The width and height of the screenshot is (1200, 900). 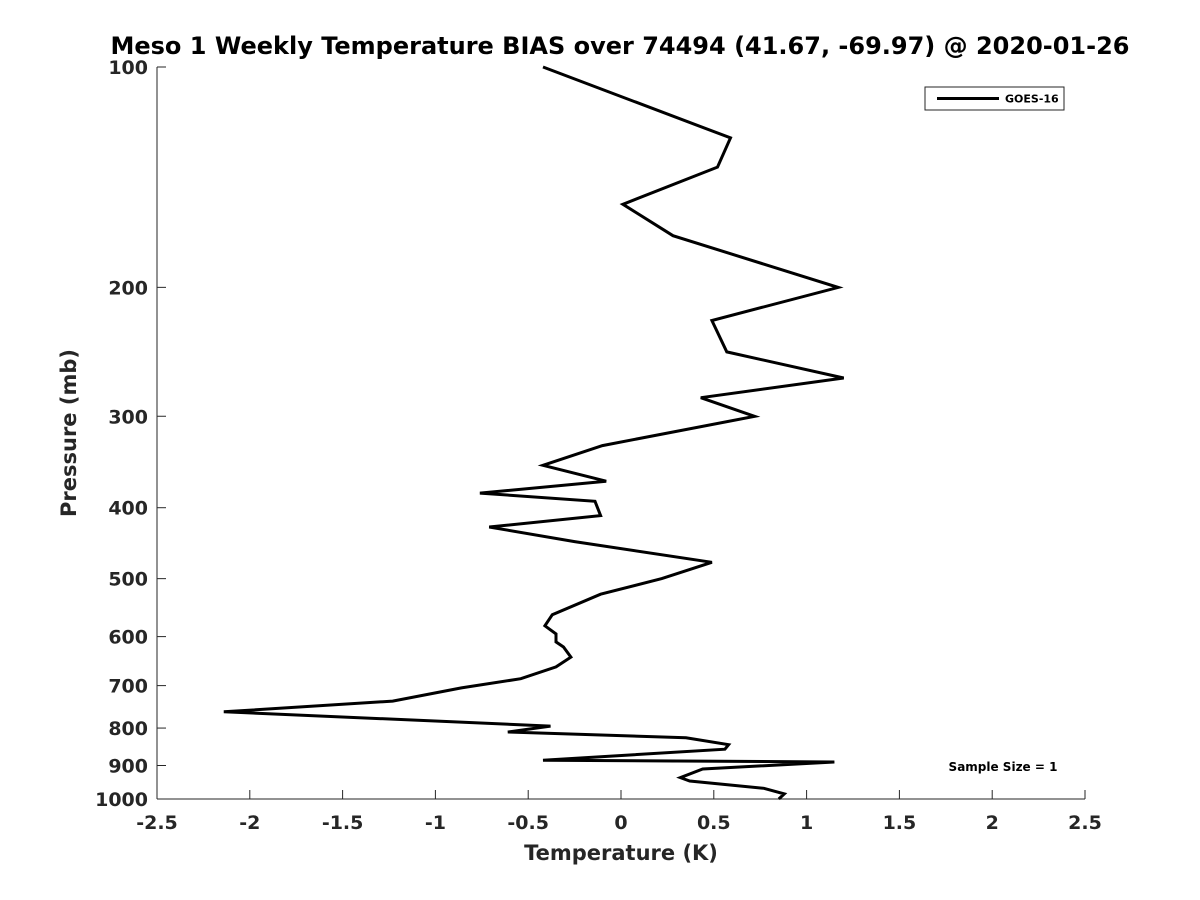 What do you see at coordinates (128, 68) in the screenshot?
I see `y-tick-label: 100` at bounding box center [128, 68].